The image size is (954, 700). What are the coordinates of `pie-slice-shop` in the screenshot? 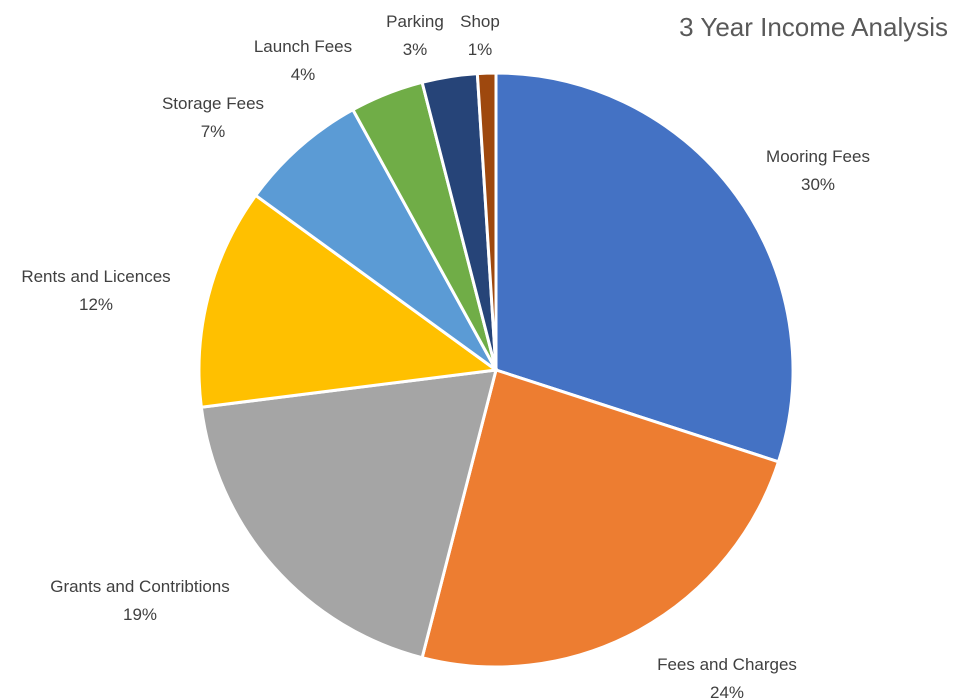 It's located at (486, 221).